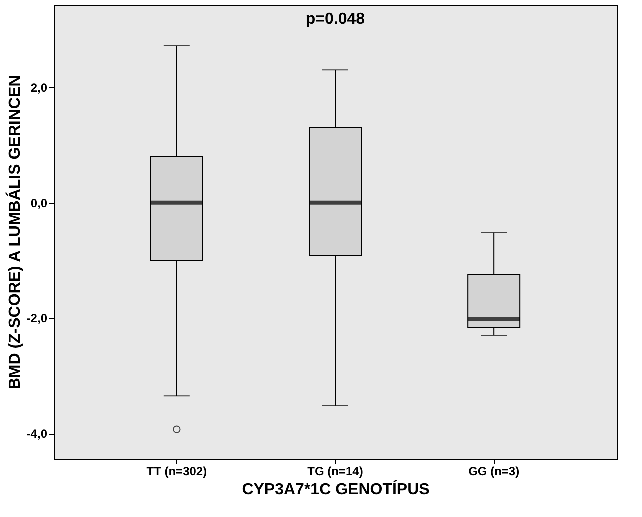 The height and width of the screenshot is (517, 642). Describe the element at coordinates (37, 434) in the screenshot. I see `y-tick-label: -4,0` at that location.